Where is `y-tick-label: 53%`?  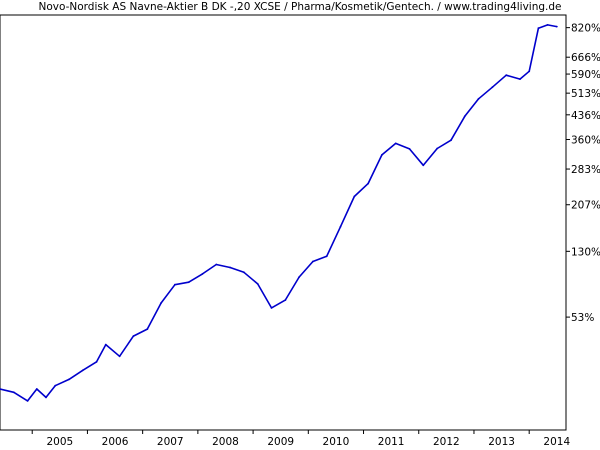
y-tick-label: 53% is located at coordinates (582, 318).